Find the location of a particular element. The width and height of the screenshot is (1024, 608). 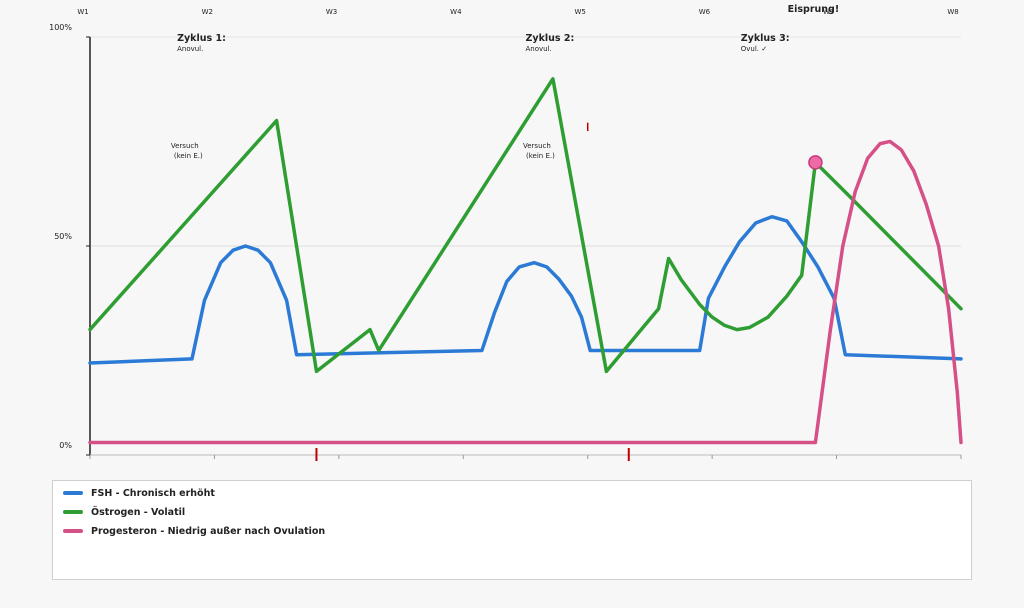

y-tick-label: 50% is located at coordinates (63, 236).